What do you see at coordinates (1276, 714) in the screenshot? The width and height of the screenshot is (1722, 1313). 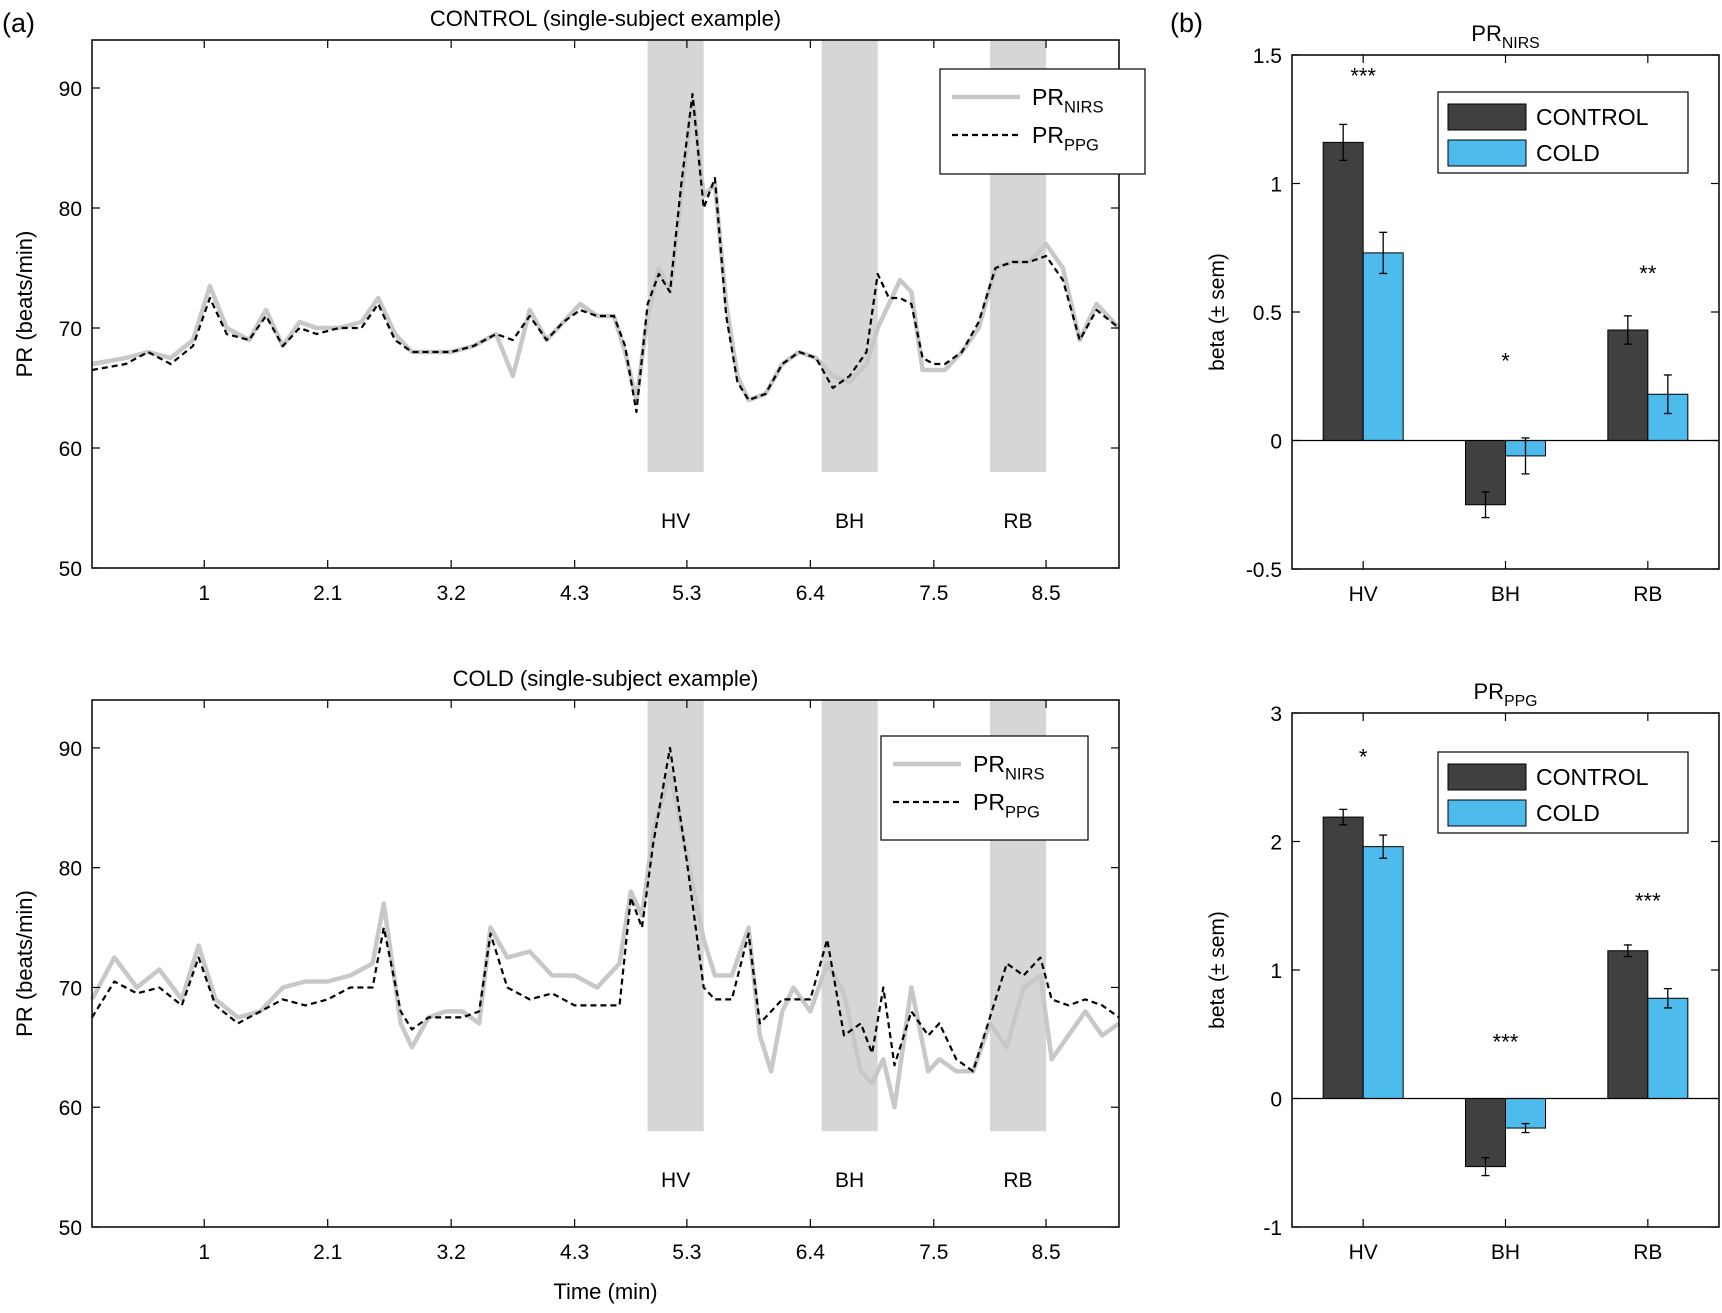 I see `y-tick-label: 3` at bounding box center [1276, 714].